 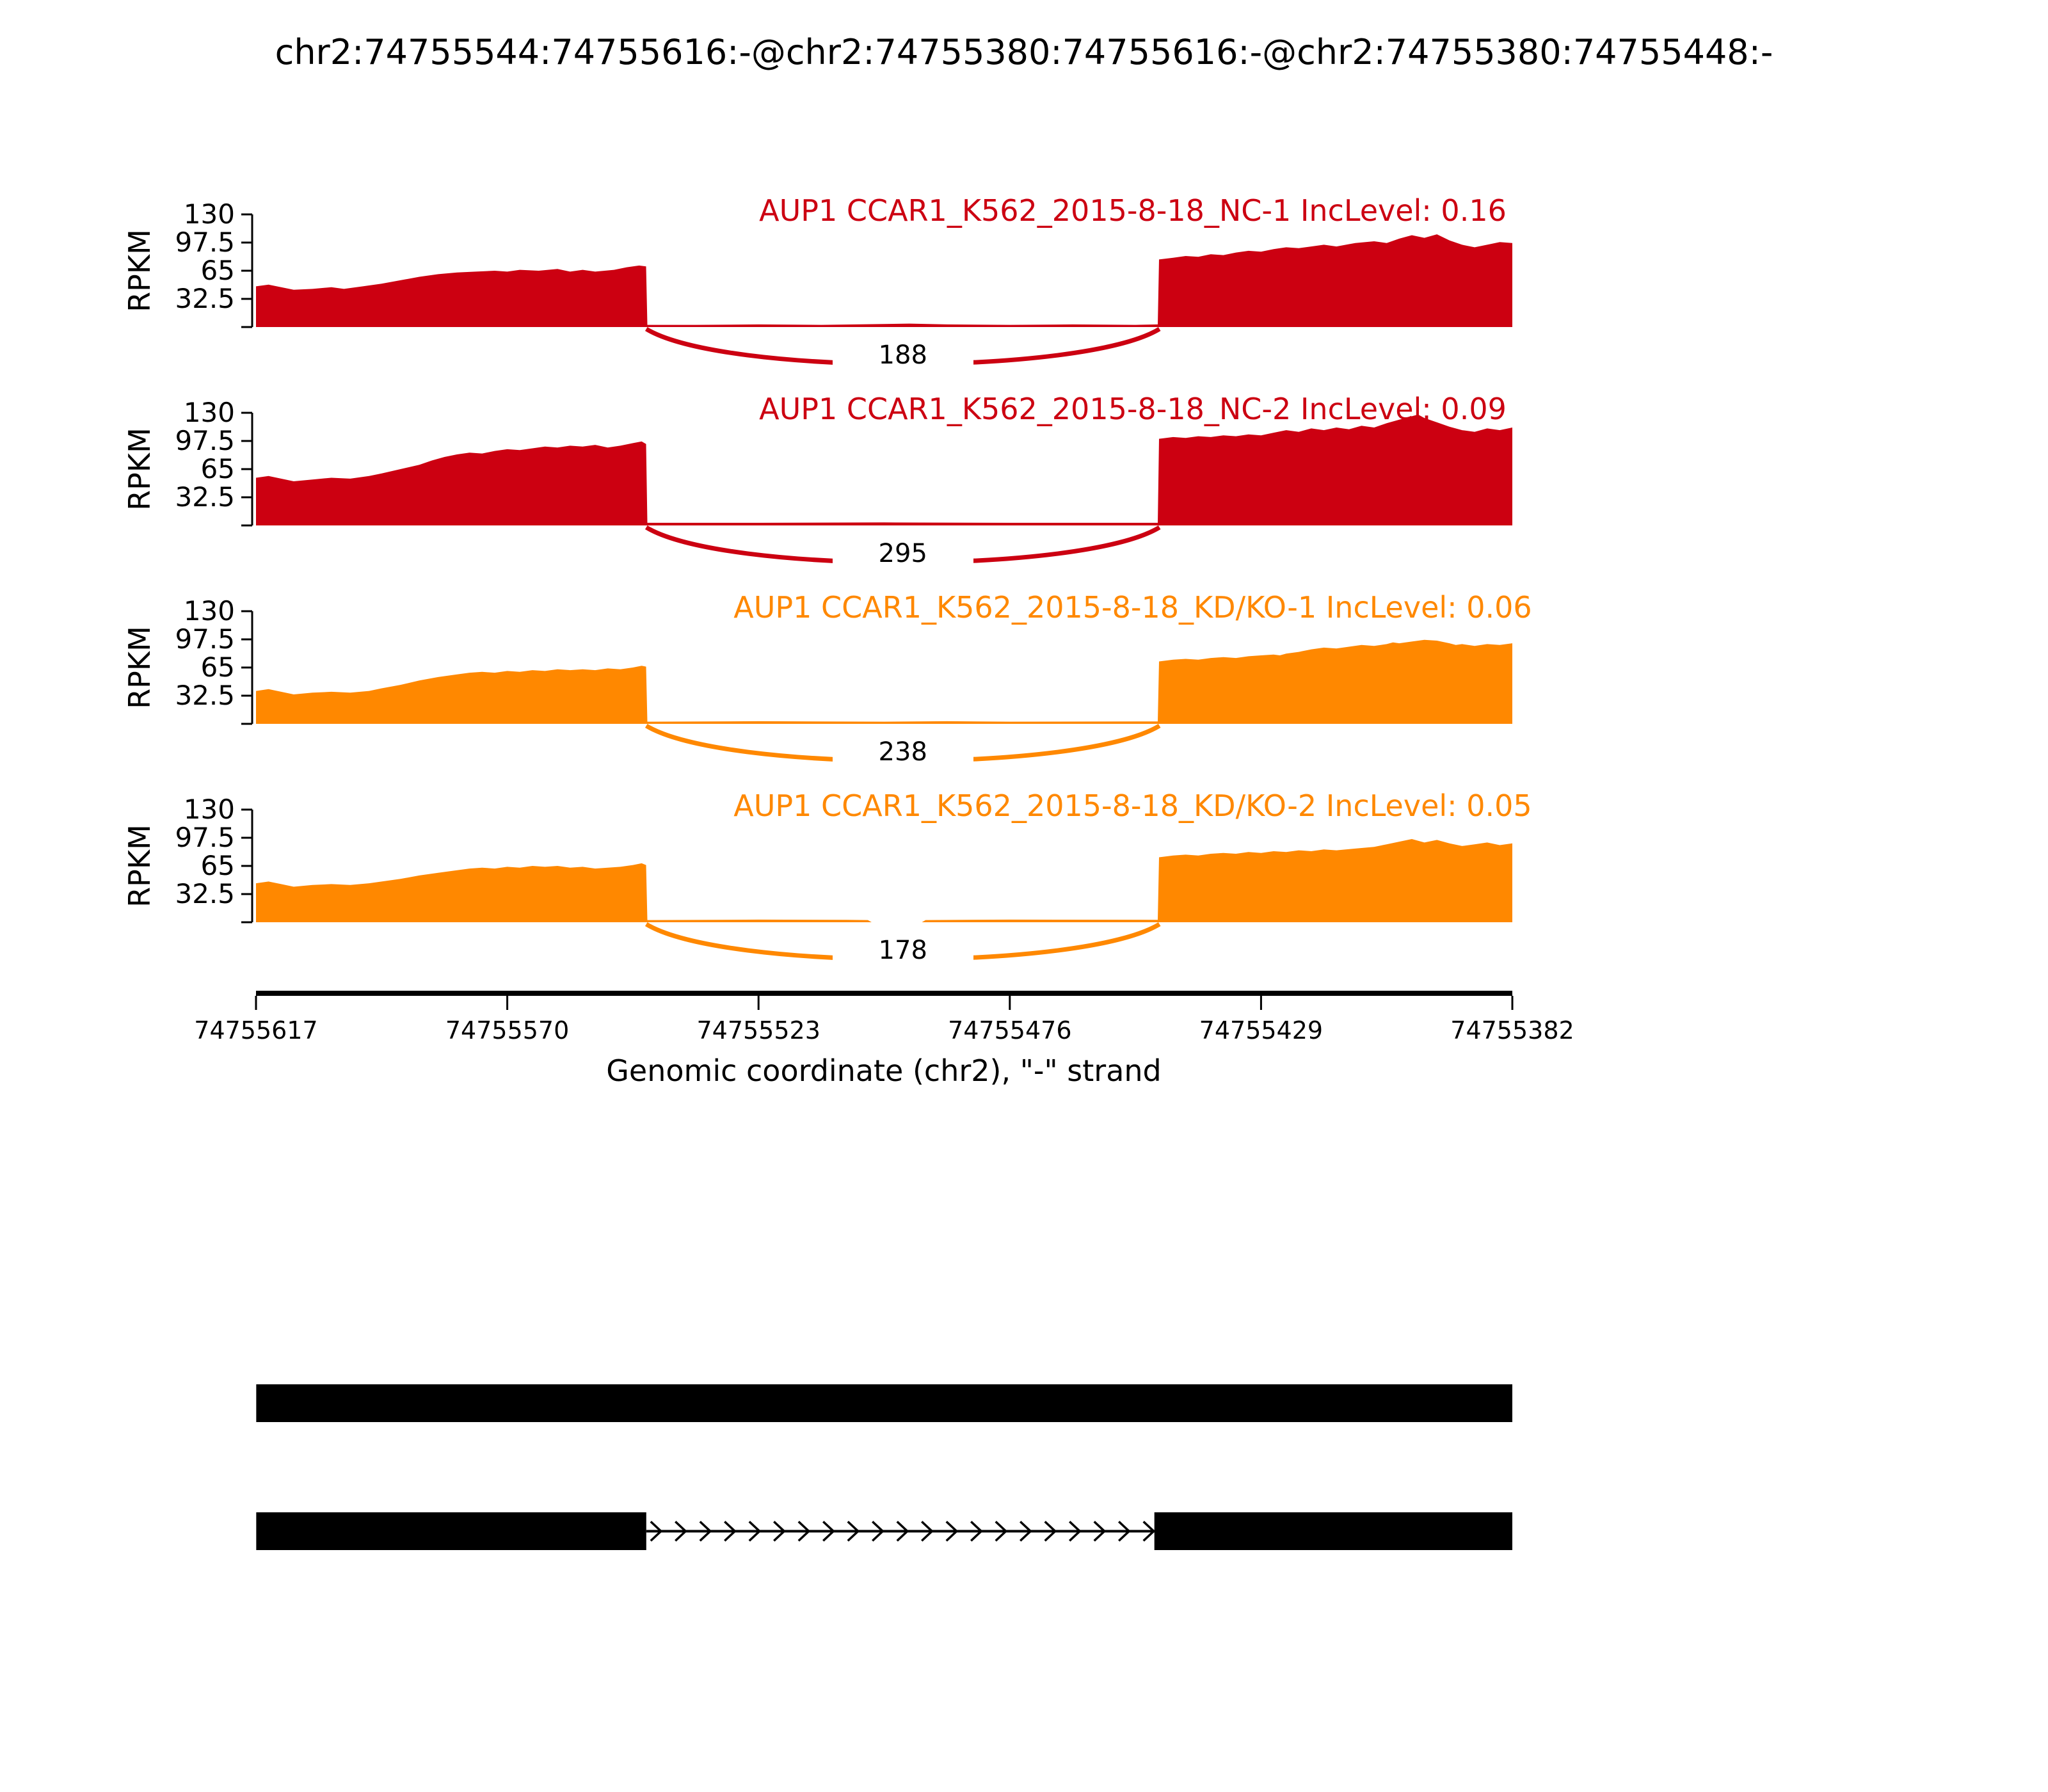 What do you see at coordinates (902, 554) in the screenshot?
I see `junction-read-count-NC-2: 295` at bounding box center [902, 554].